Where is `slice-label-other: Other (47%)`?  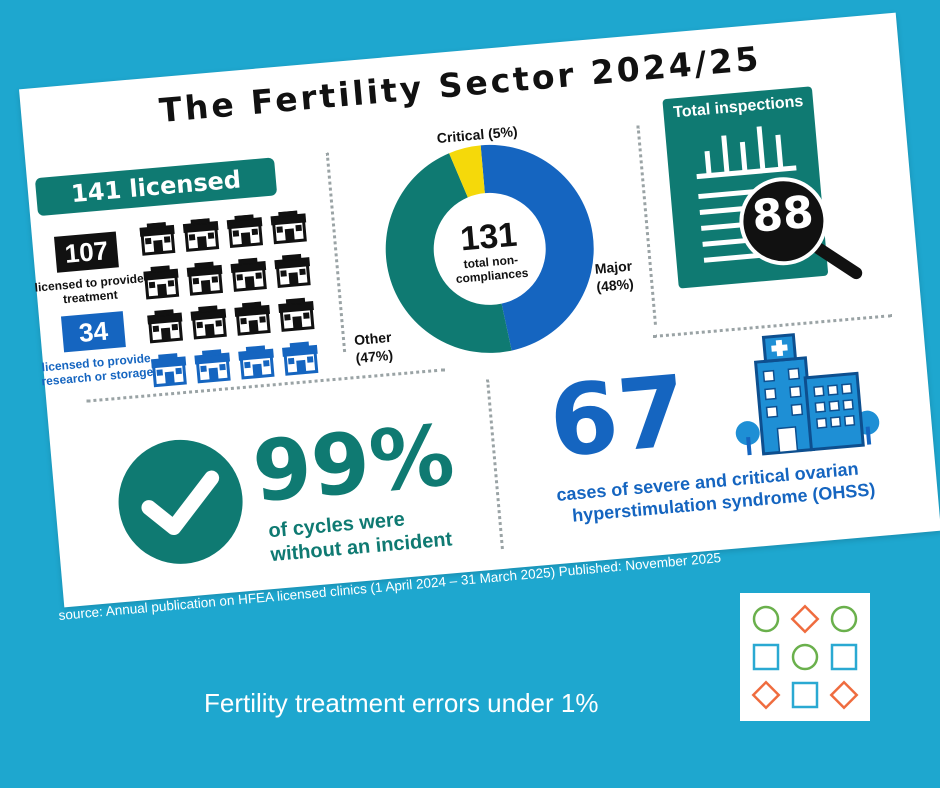
slice-label-other: Other (47%) is located at coordinates (373, 347).